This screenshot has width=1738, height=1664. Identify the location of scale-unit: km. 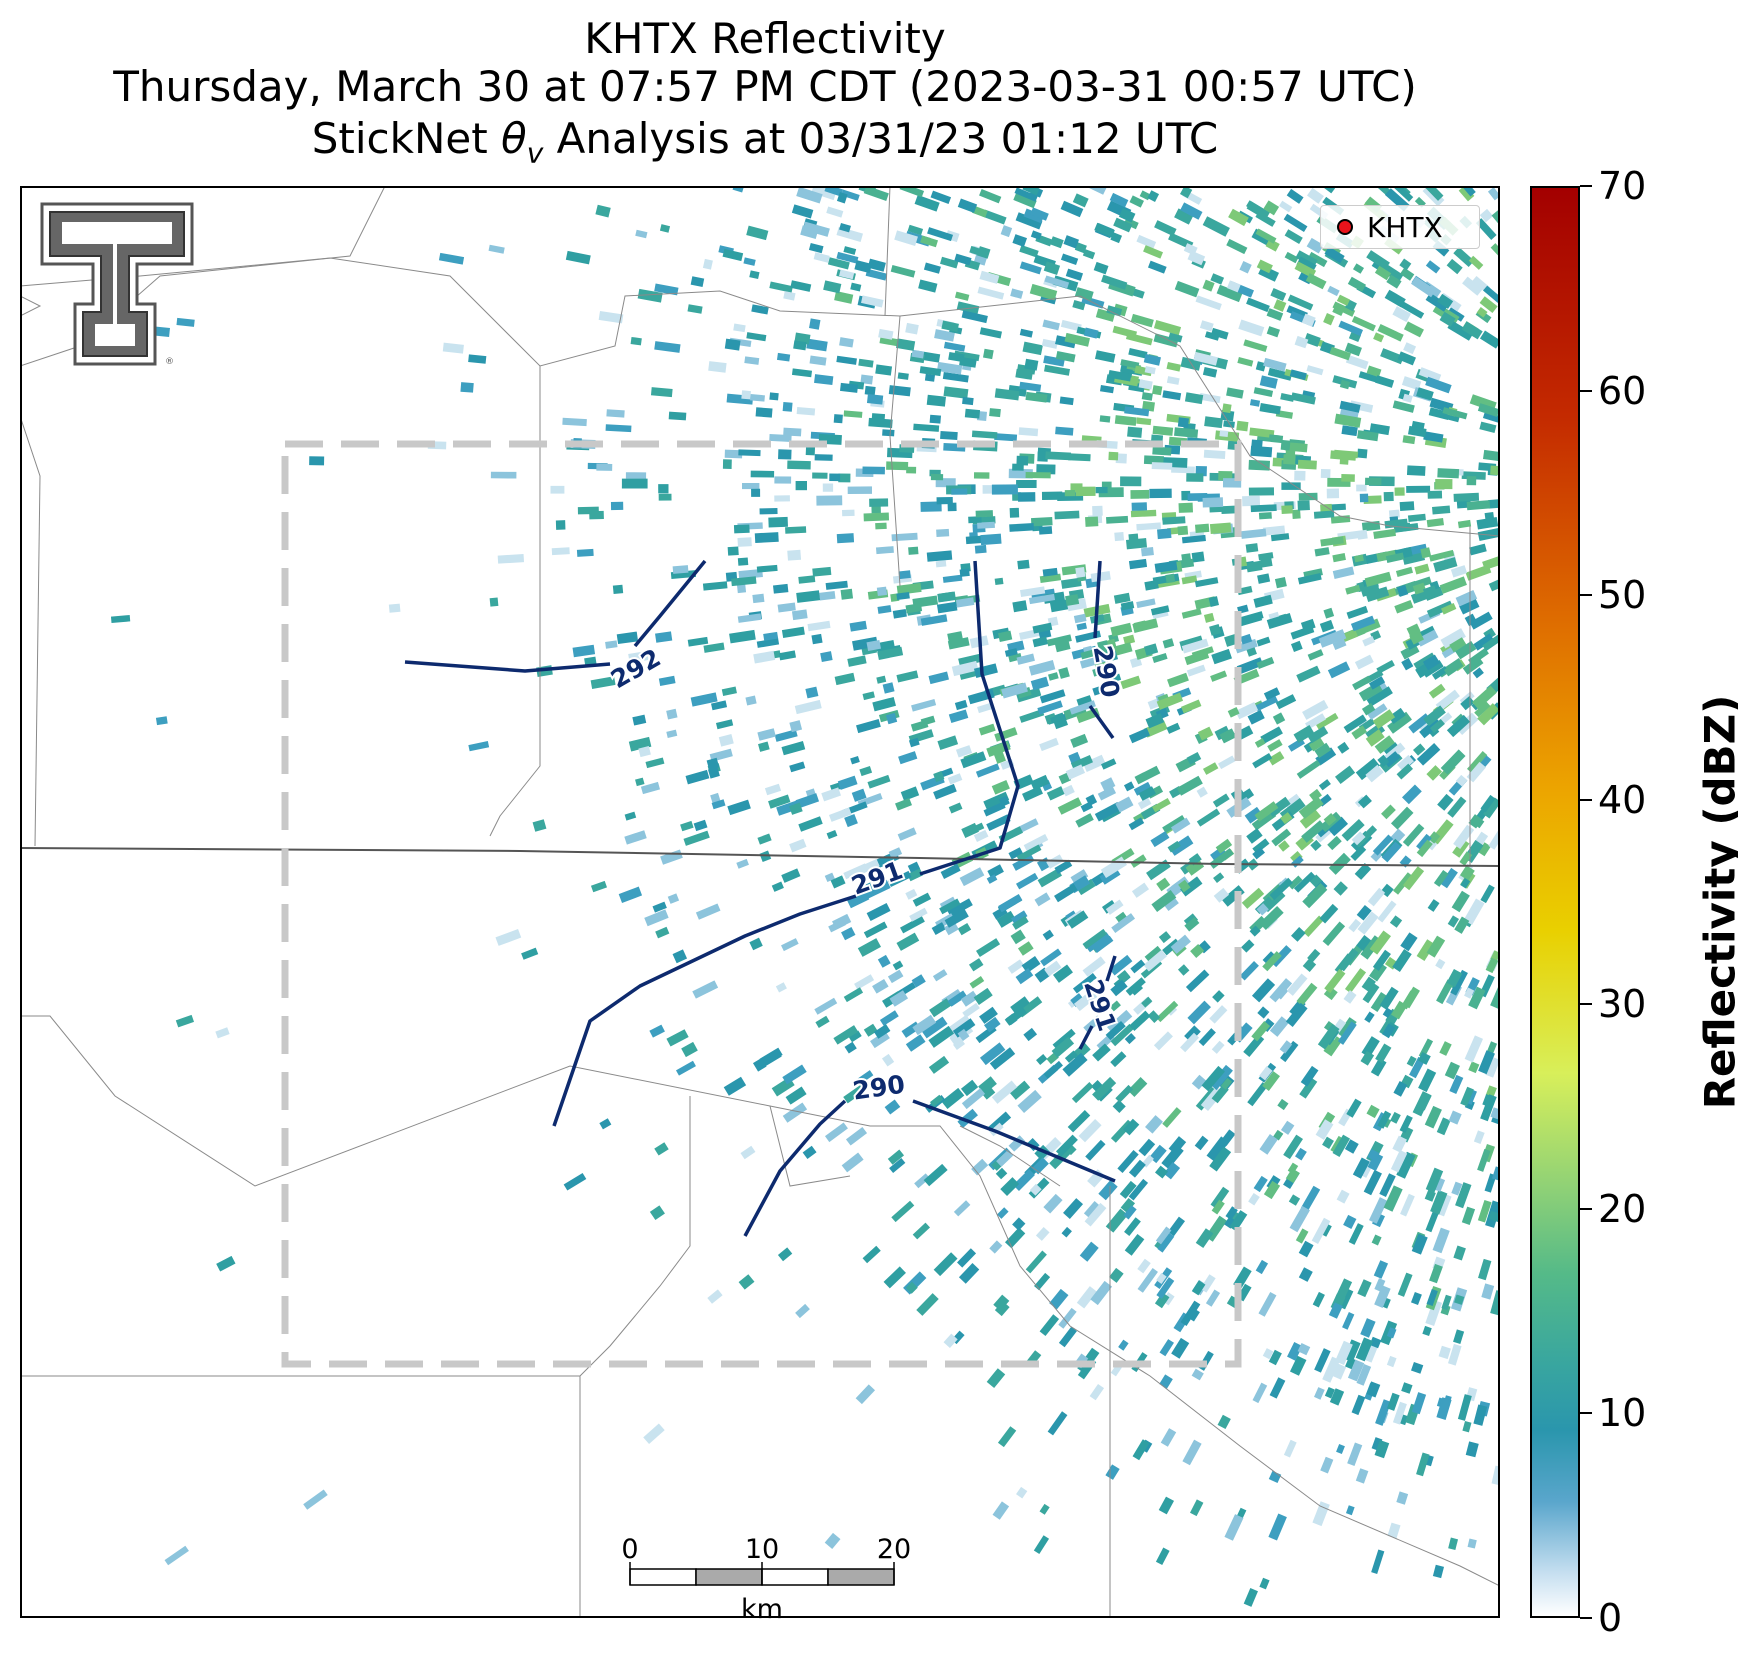
(762, 1609).